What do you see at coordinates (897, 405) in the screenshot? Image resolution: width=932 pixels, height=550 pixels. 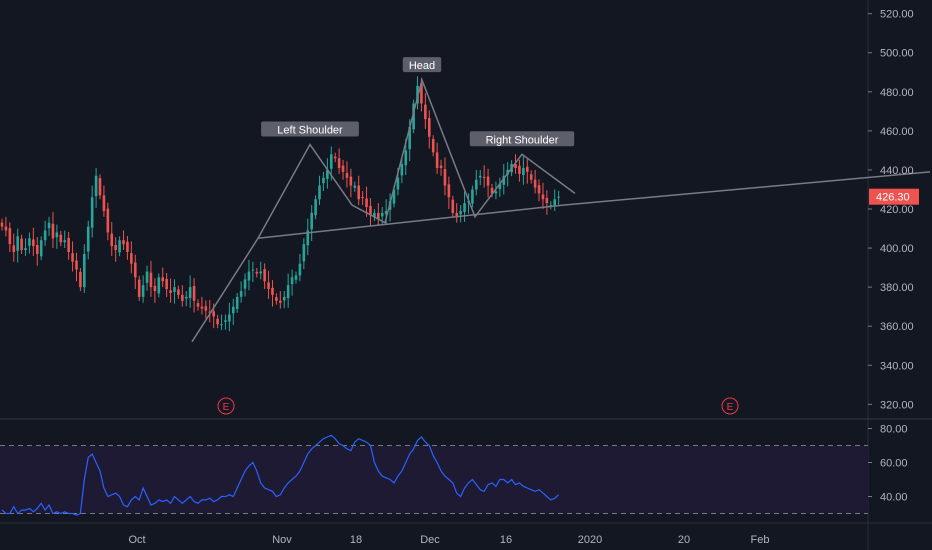 I see `price-tick-label: 320.00` at bounding box center [897, 405].